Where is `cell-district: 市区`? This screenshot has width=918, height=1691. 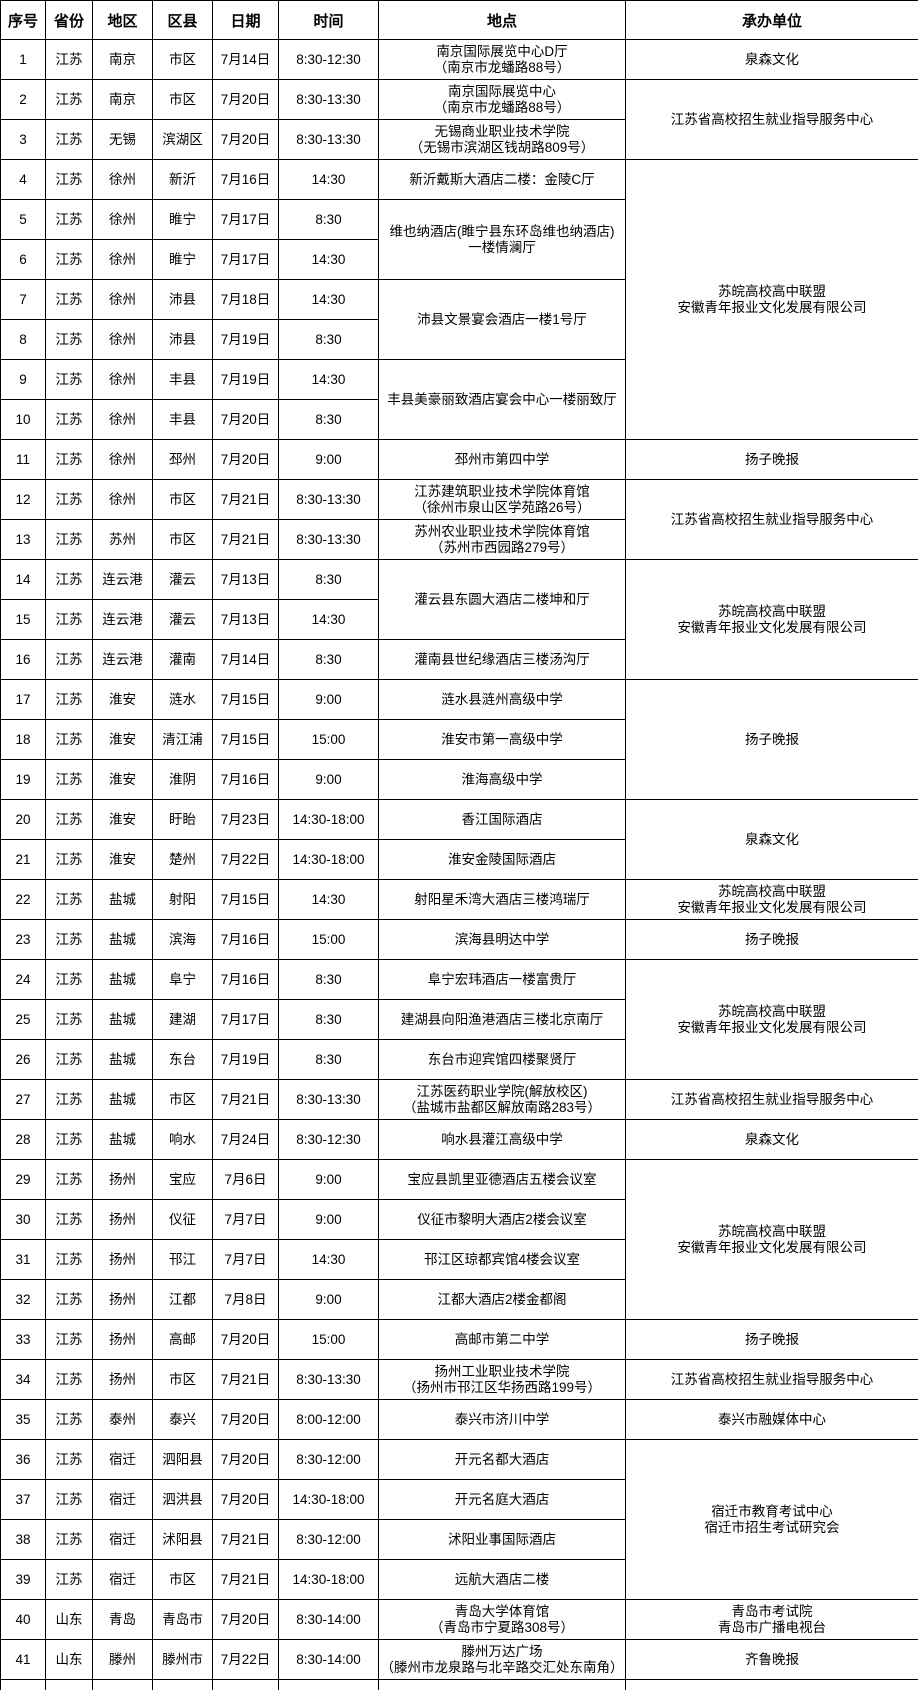 cell-district: 市区 is located at coordinates (182, 1379).